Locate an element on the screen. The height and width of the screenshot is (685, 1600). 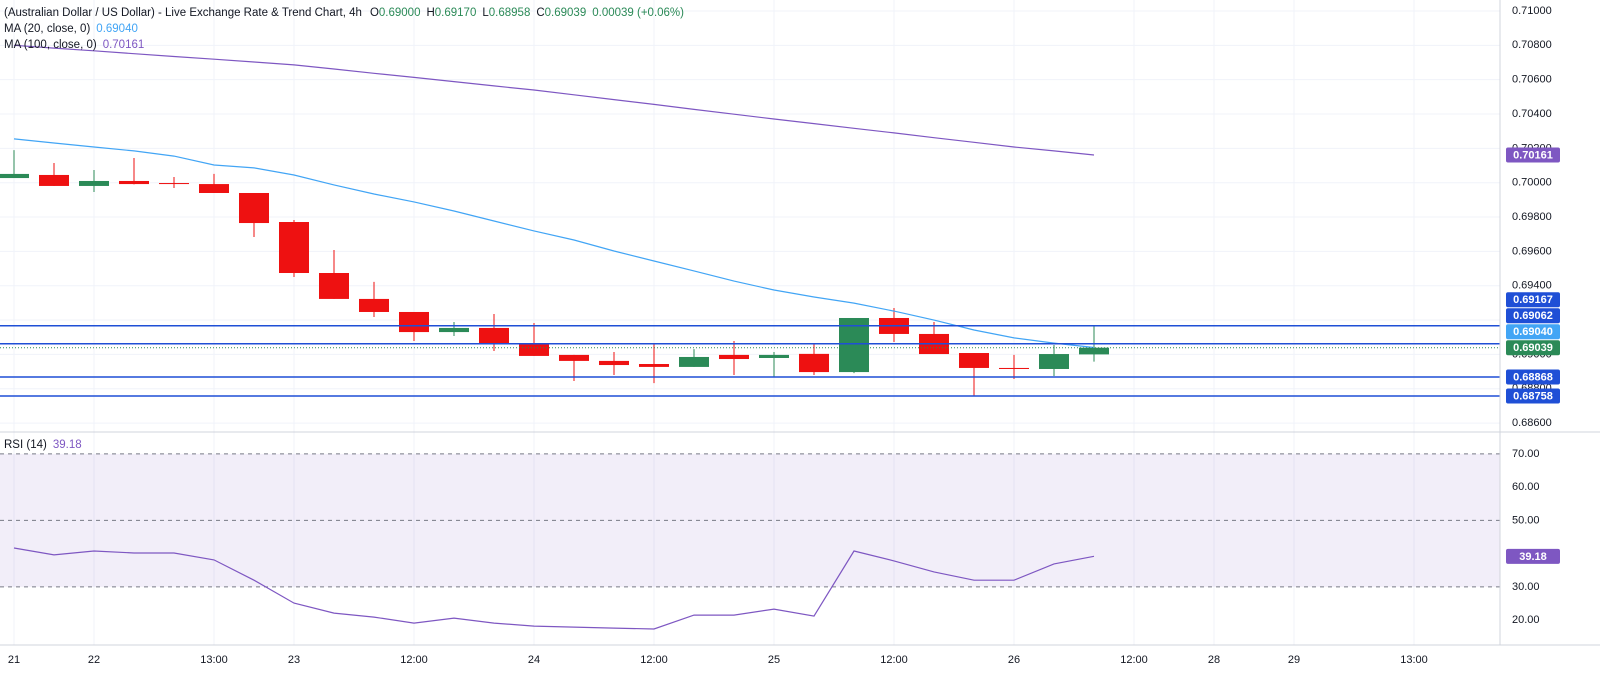
ohlc-key: H is located at coordinates (430, 13).